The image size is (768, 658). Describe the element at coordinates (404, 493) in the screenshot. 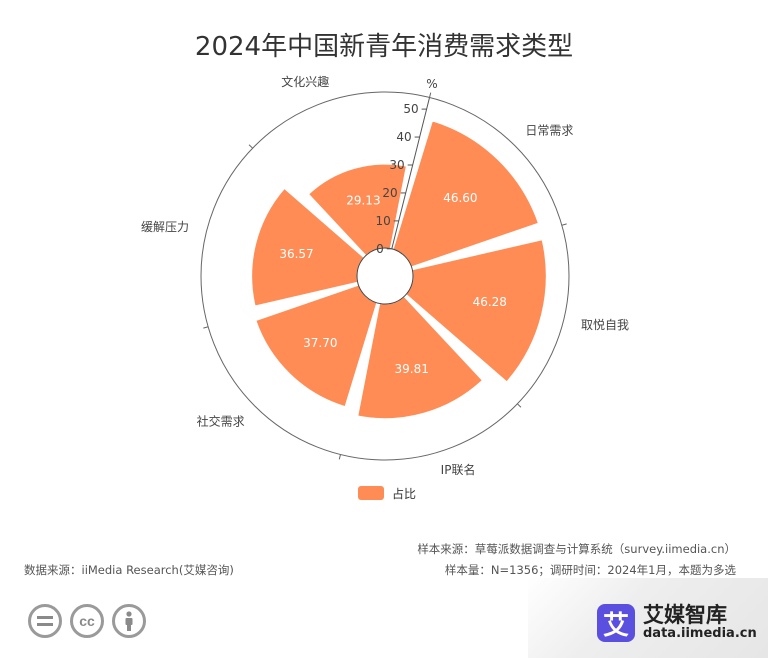

I see `legend-label: 占比` at that location.